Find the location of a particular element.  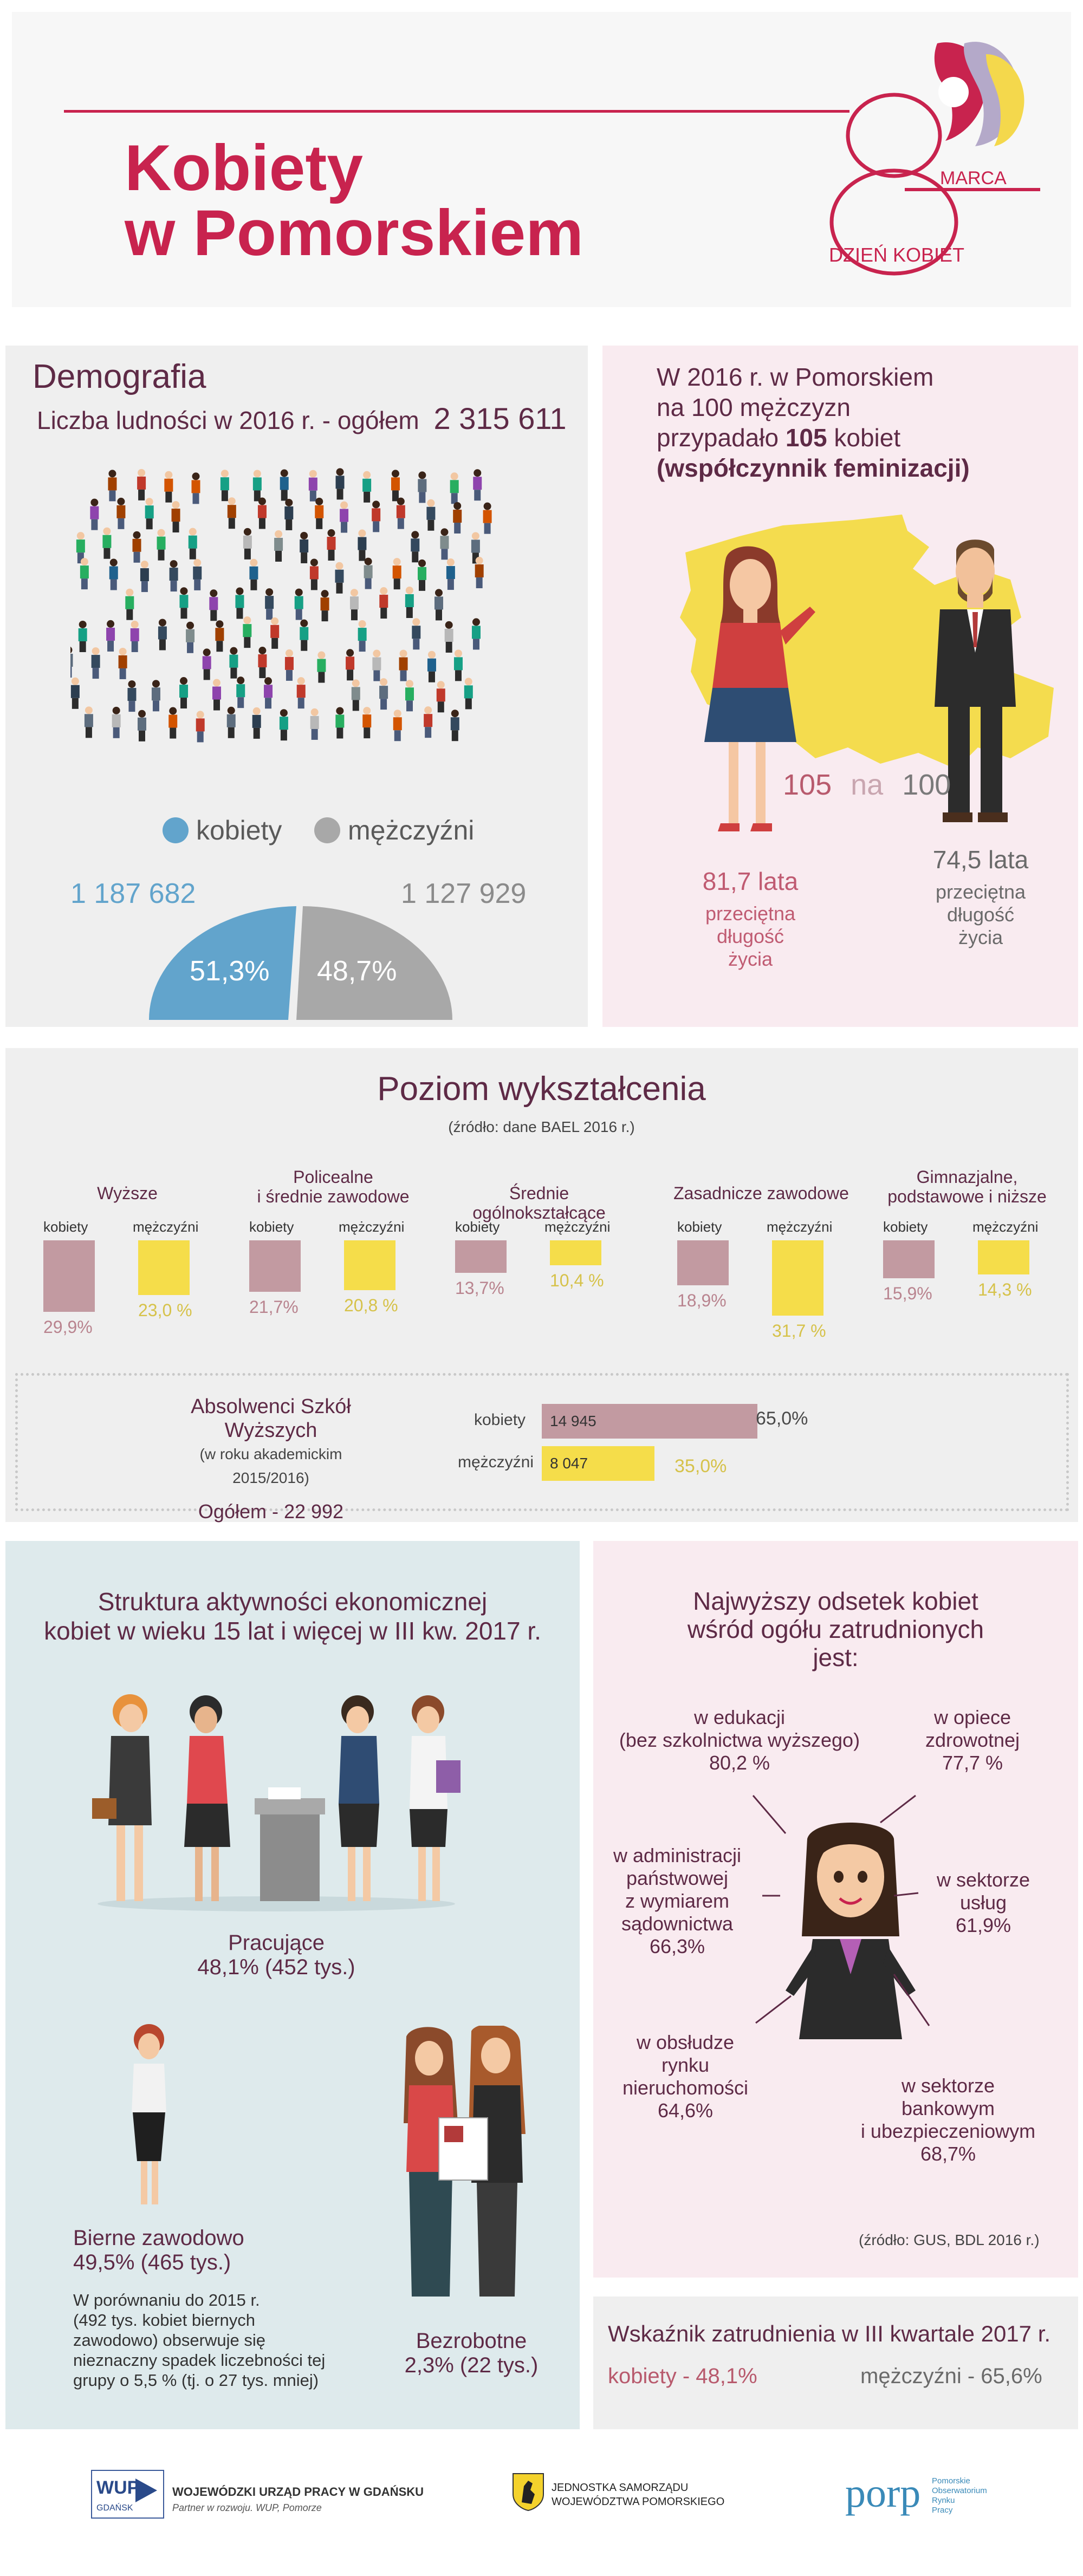

crowd-illustration is located at coordinates (286, 606).